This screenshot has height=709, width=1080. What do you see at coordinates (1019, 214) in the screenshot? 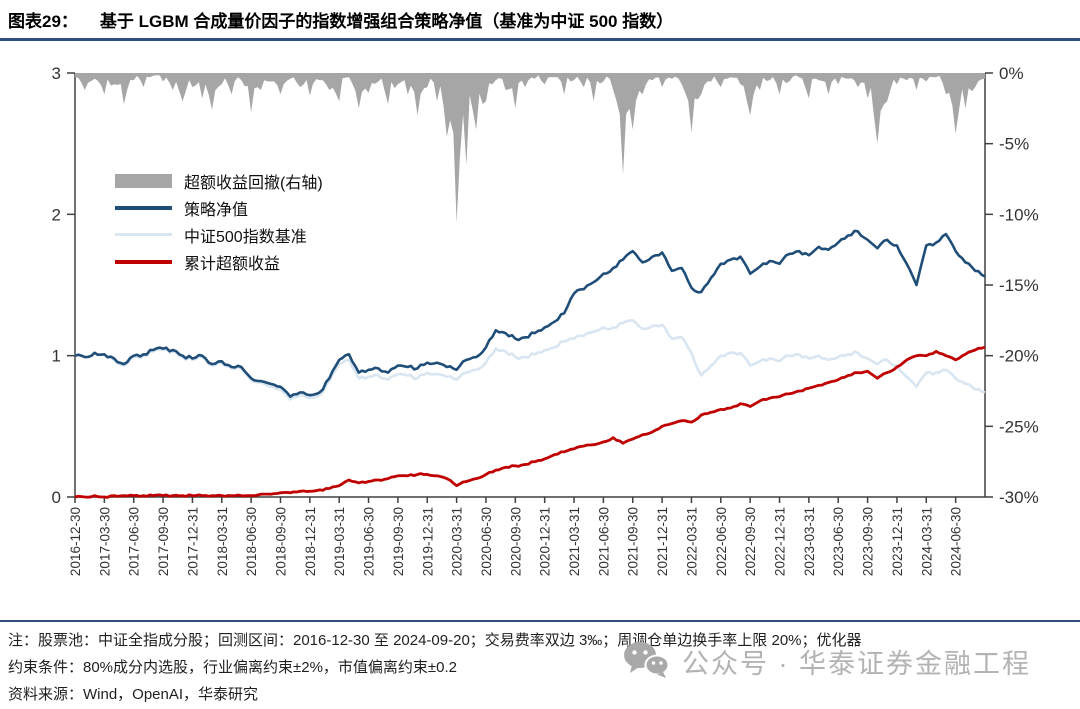
I see `y-right-tick-label: -10%` at bounding box center [1019, 214].